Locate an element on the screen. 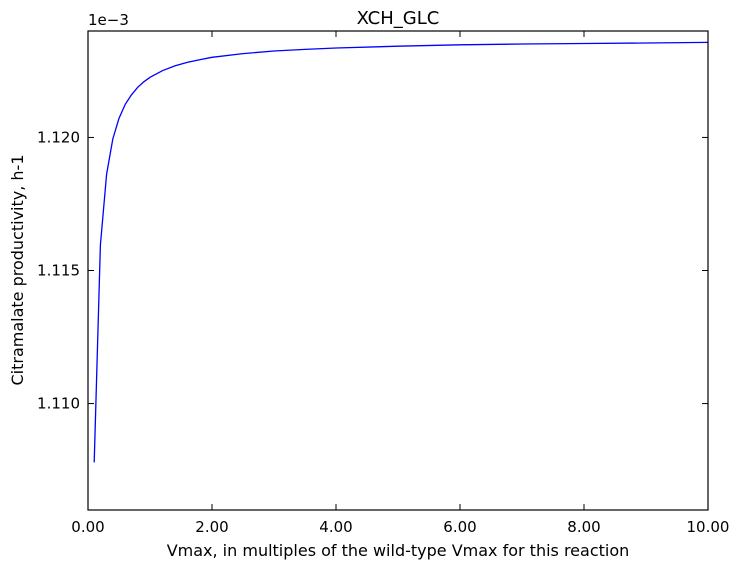 This screenshot has width=741, height=569. y-tick-label: 1.110 is located at coordinates (58, 404).